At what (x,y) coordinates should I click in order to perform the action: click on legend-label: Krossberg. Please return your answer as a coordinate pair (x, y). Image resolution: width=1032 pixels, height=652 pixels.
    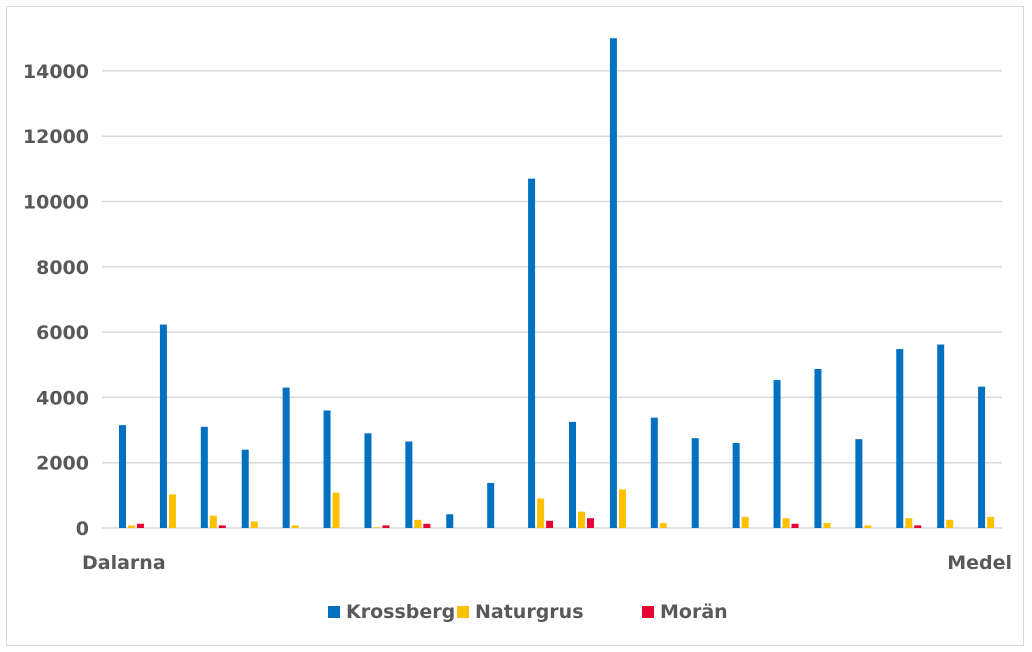
    Looking at the image, I should click on (400, 612).